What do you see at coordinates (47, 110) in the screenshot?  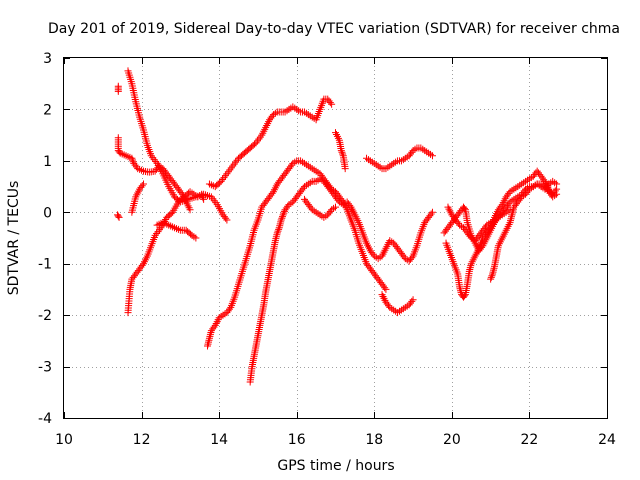 I see `y-tick-label: 2` at bounding box center [47, 110].